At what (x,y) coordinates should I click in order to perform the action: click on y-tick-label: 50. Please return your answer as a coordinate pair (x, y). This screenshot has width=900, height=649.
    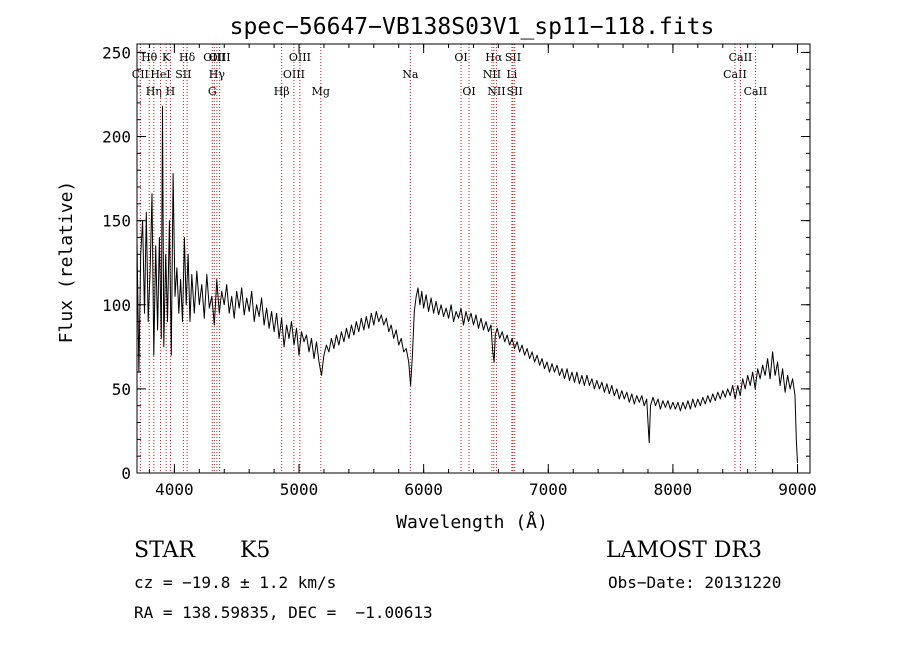
    Looking at the image, I should click on (121, 389).